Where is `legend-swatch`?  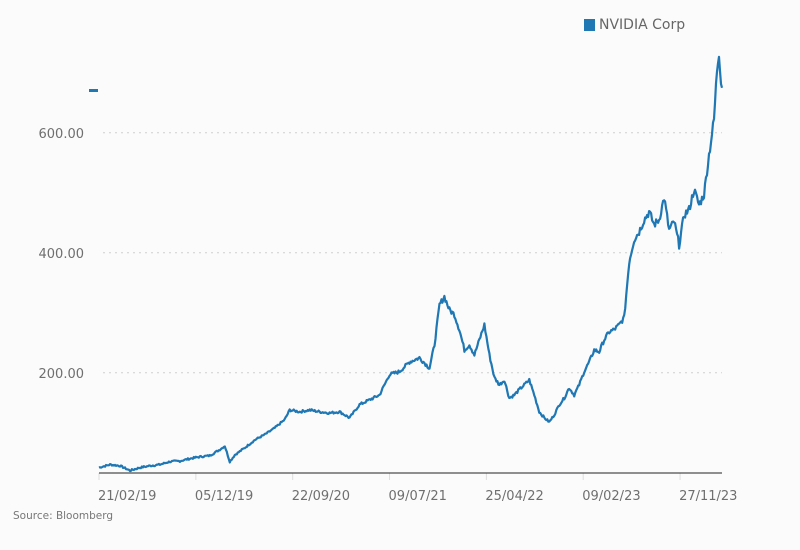
legend-swatch is located at coordinates (589, 25).